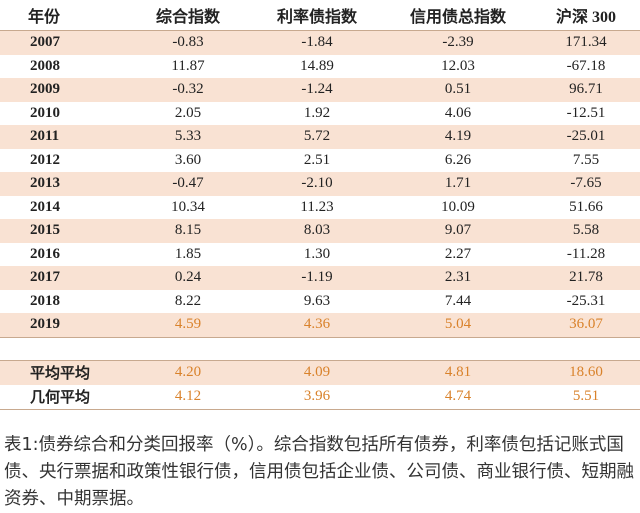 Image resolution: width=640 pixels, height=513 pixels. Describe the element at coordinates (45, 206) in the screenshot. I see `year-cell: 2014` at that location.